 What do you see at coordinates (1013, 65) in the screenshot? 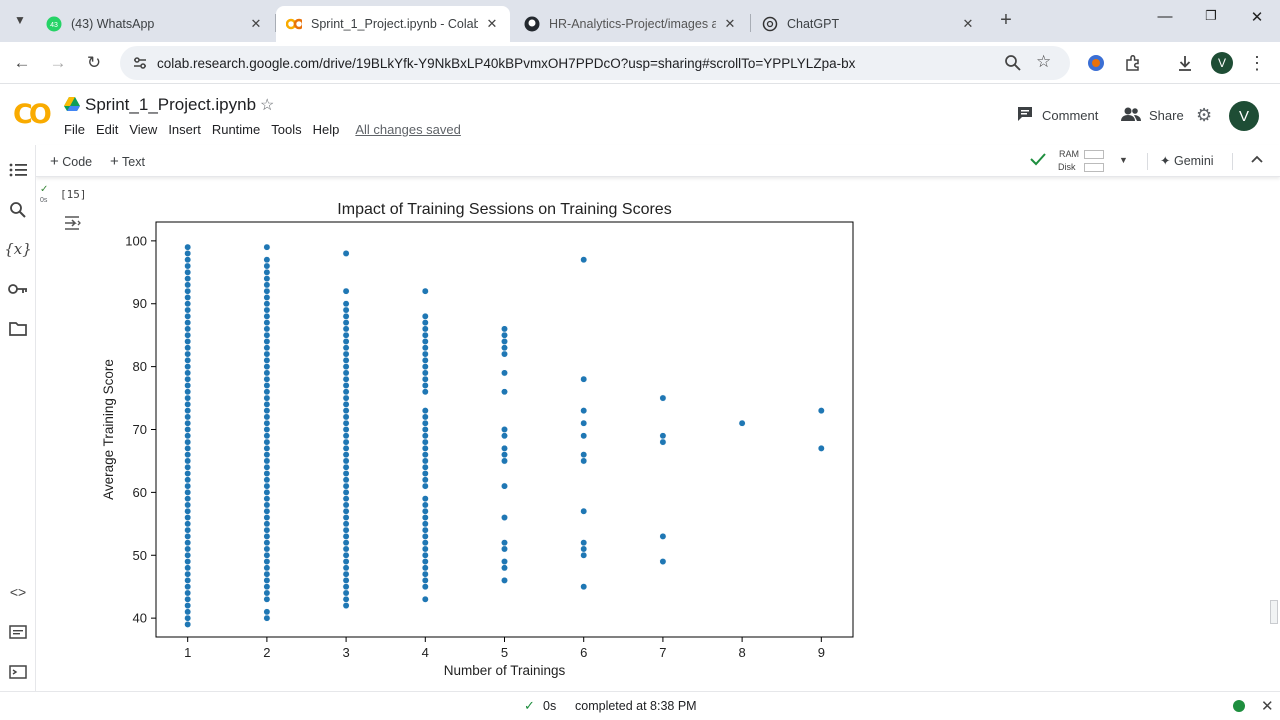
I see `zoom-magnifier-icon` at bounding box center [1013, 65].